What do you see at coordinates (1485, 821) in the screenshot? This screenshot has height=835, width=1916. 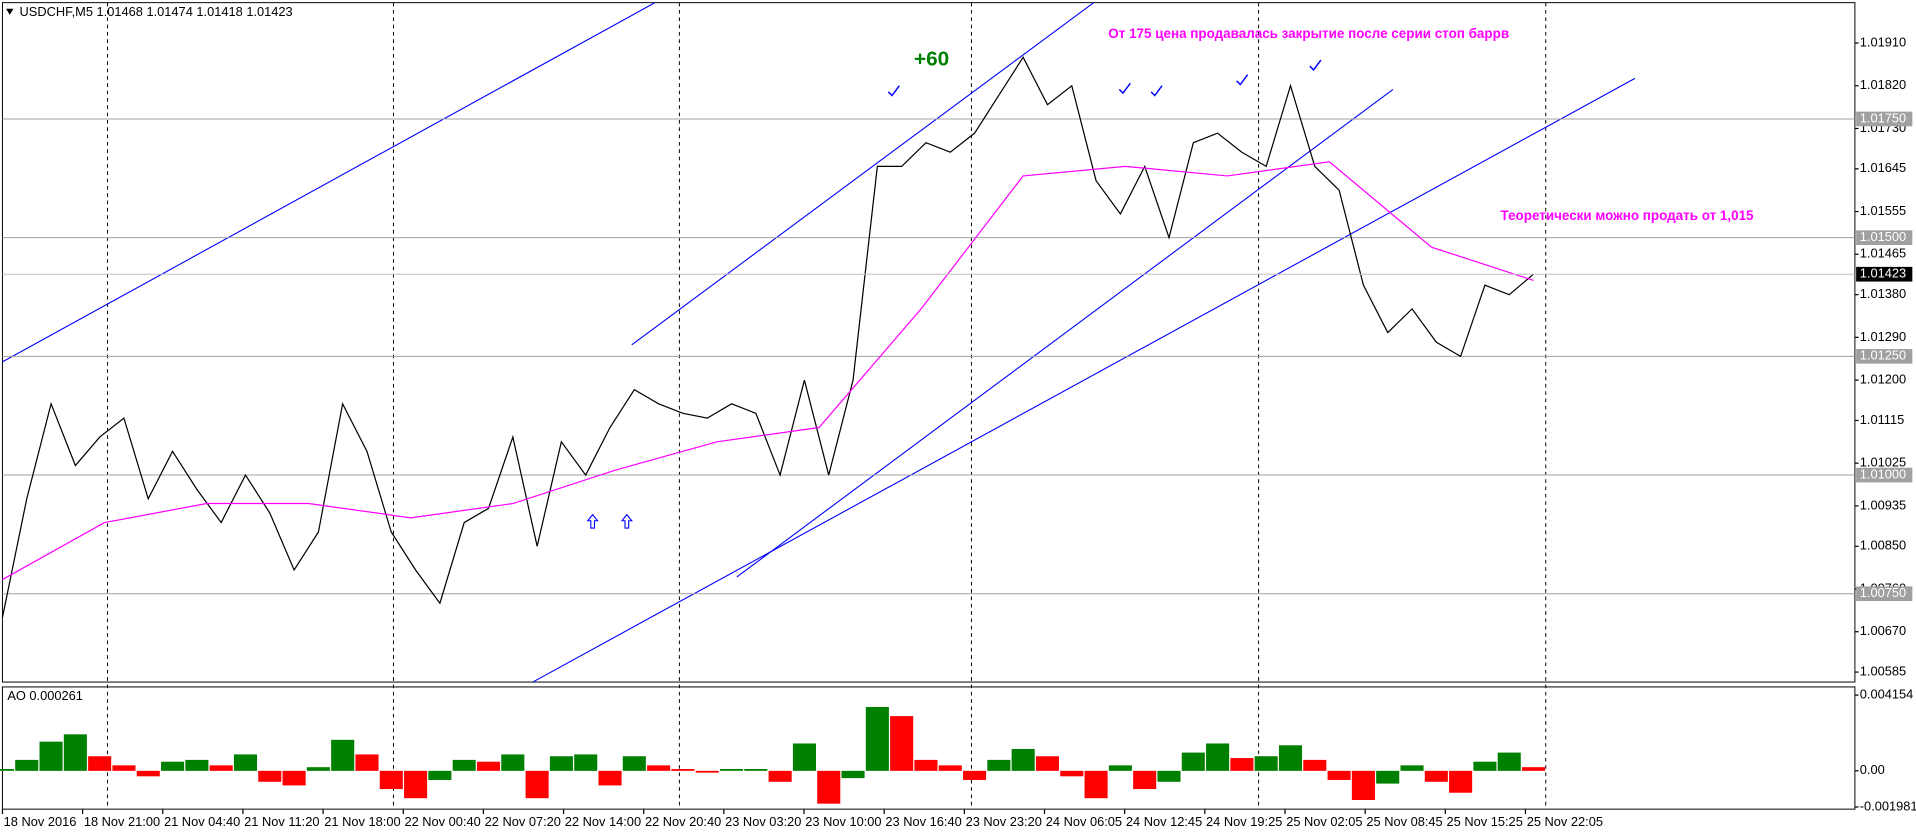 I see `x-tick-label: 25 Nov 15:25` at bounding box center [1485, 821].